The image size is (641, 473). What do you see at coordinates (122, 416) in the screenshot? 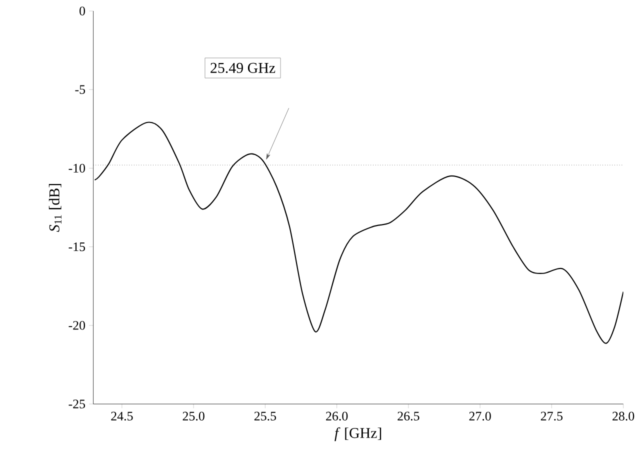
I see `x-tick-label: 24.5` at bounding box center [122, 416].